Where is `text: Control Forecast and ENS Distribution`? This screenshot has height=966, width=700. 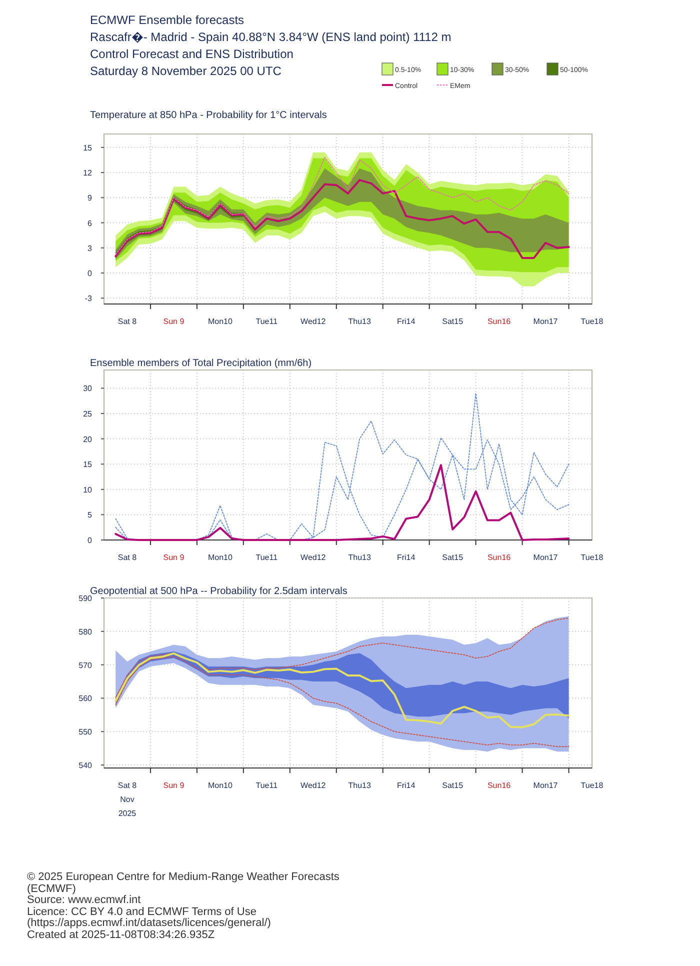
text: Control Forecast and ENS Distribution is located at coordinates (192, 54).